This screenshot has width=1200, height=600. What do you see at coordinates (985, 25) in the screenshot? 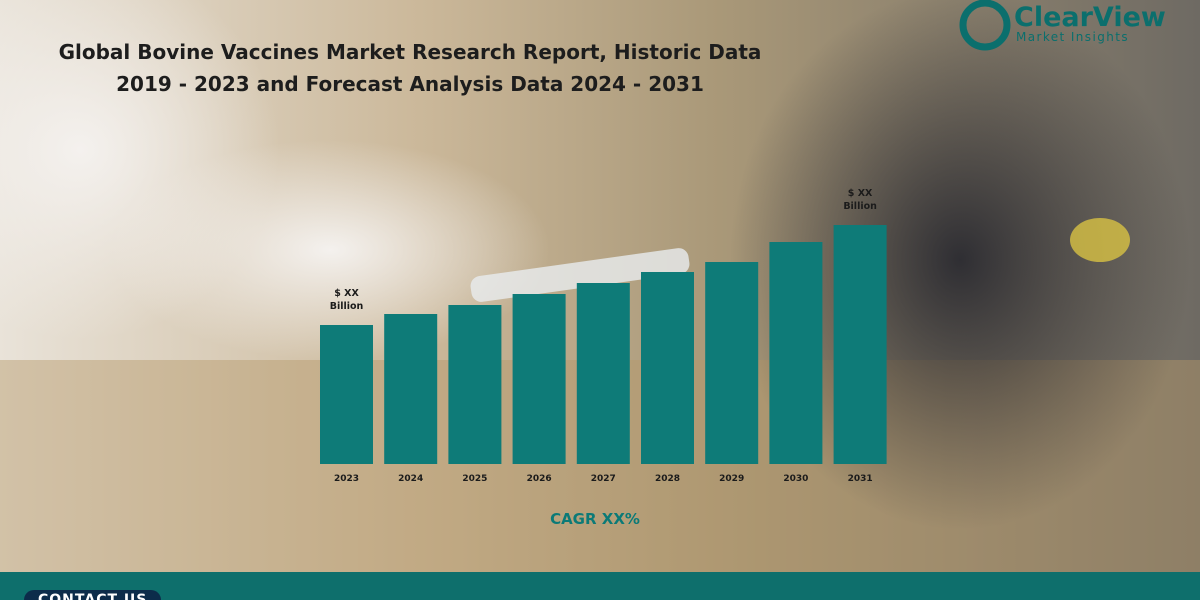
I see `logo-mark` at bounding box center [985, 25].